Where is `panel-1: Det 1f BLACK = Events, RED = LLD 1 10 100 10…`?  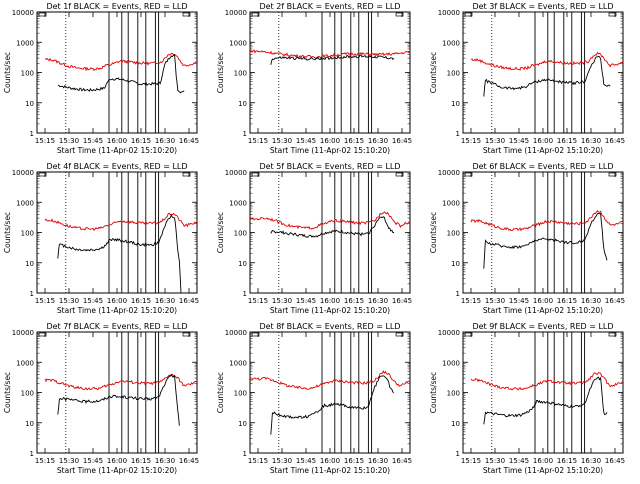 panel-1: Det 1f BLACK = Events, RED = LLD 1 10 100 10… is located at coordinates (101, 78).